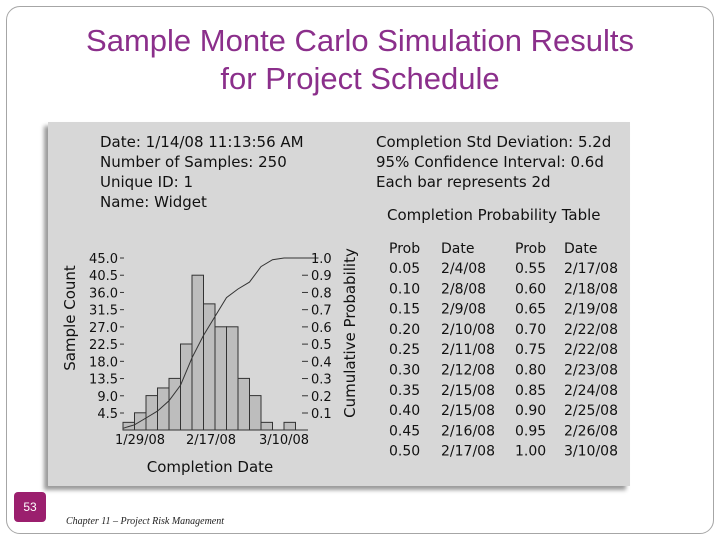  Describe the element at coordinates (404, 452) in the screenshot. I see `table-cell-prob: 0.50` at that location.